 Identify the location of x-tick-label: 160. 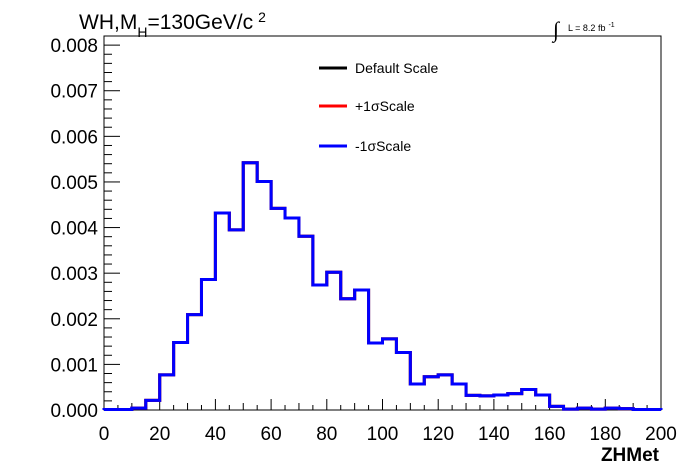
(550, 434).